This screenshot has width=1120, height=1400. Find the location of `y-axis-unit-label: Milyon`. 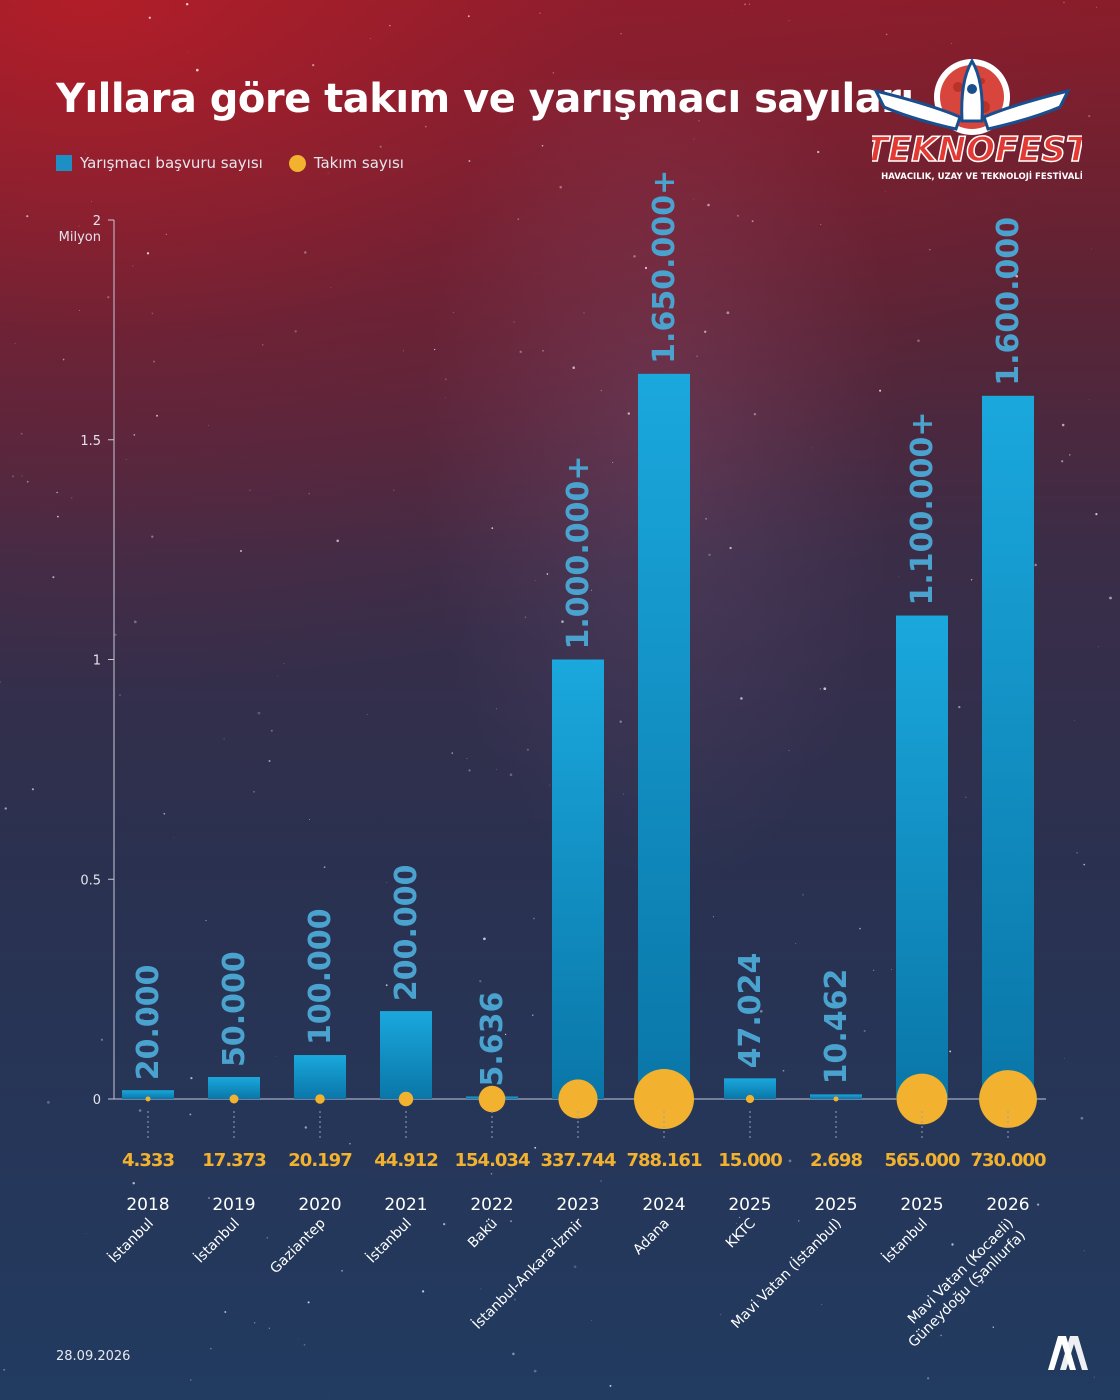

y-axis-unit-label: Milyon is located at coordinates (80, 237).